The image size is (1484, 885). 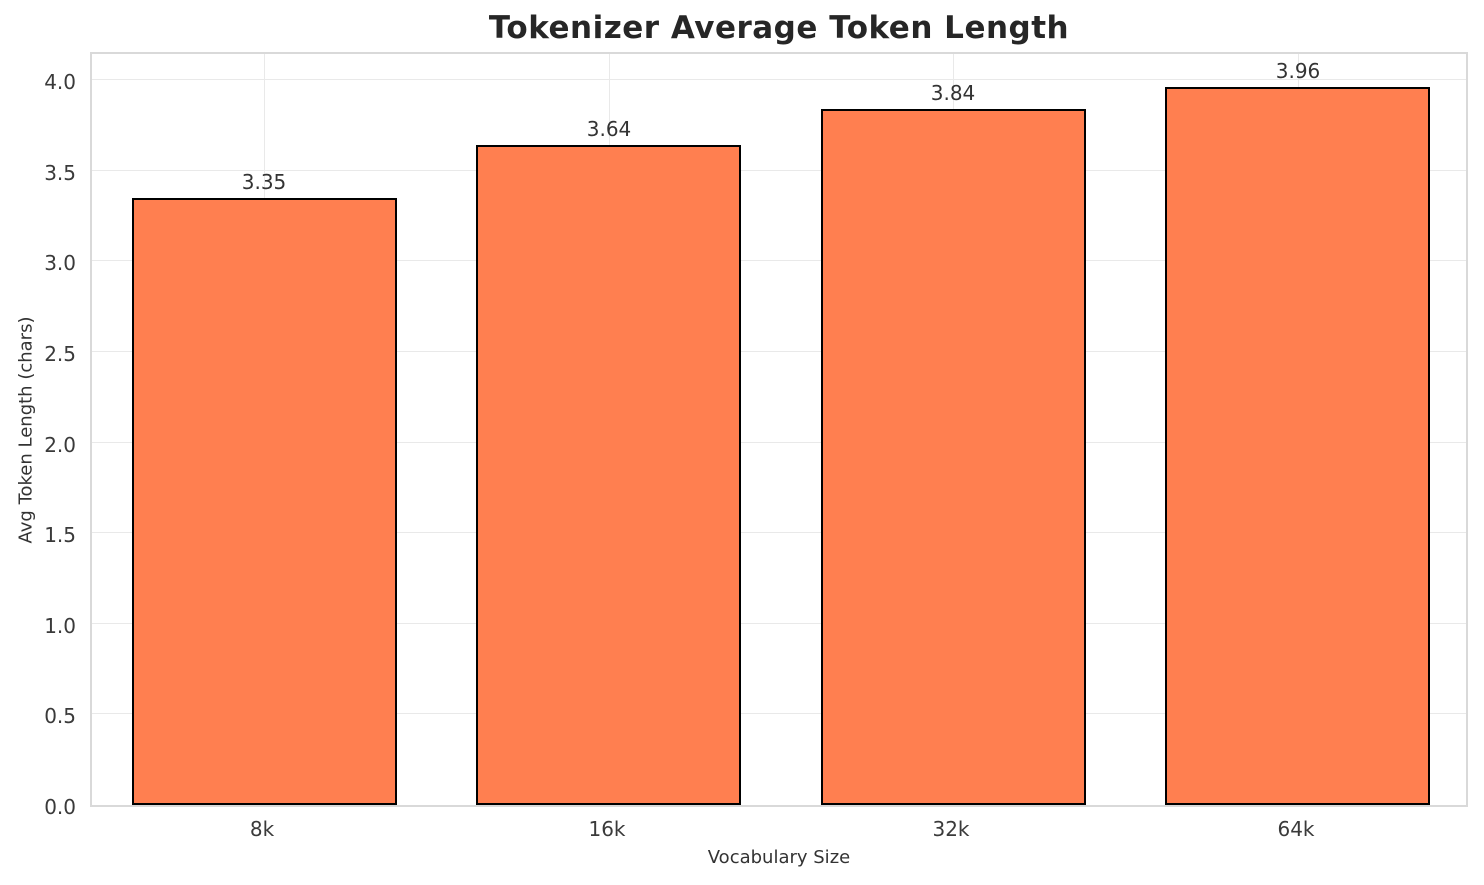 What do you see at coordinates (951, 829) in the screenshot?
I see `x-tick-label-32k: 32k` at bounding box center [951, 829].